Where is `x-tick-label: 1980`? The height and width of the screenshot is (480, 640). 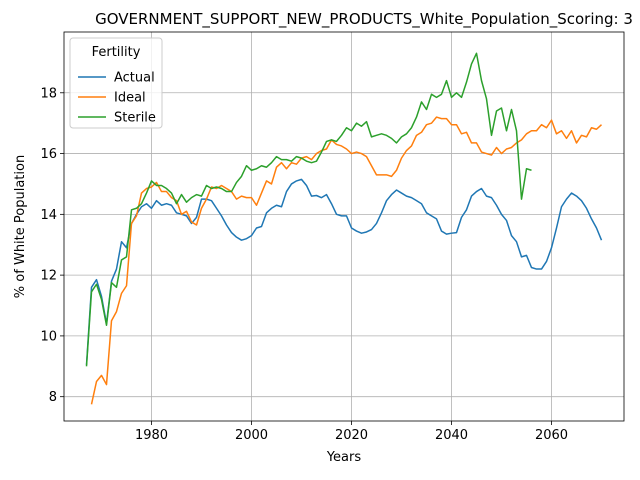
x-tick-label: 1980 is located at coordinates (151, 435).